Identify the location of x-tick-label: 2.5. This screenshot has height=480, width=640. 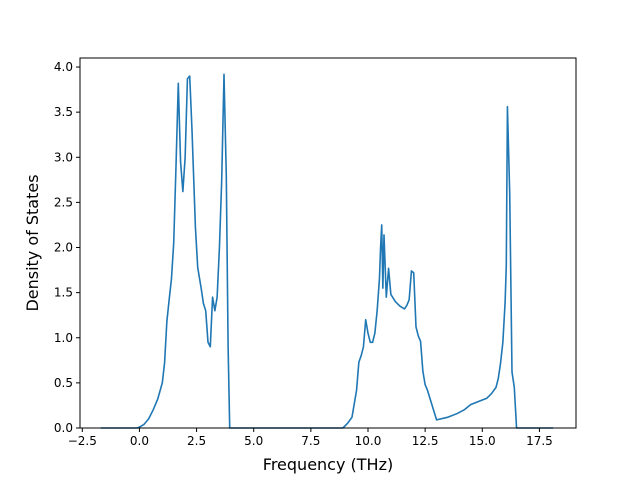
(196, 441).